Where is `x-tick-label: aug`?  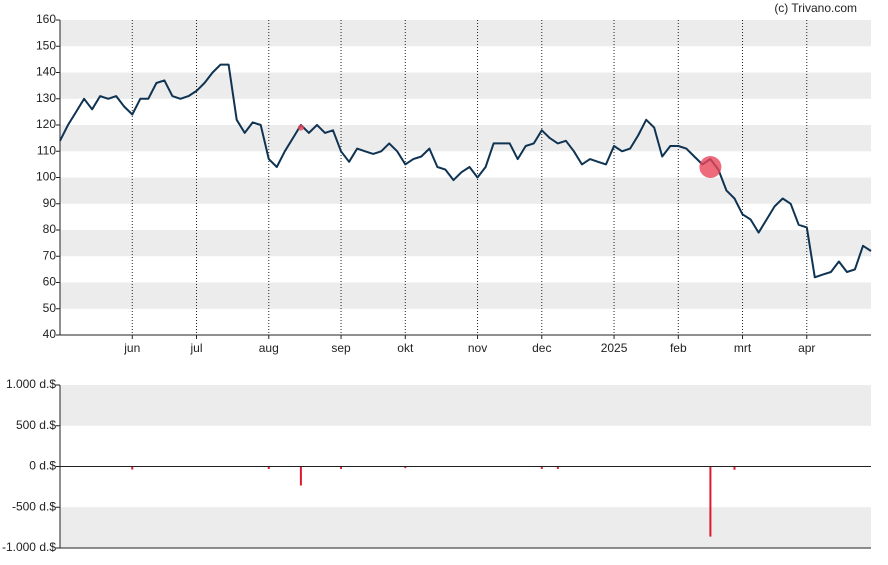 x-tick-label: aug is located at coordinates (269, 348).